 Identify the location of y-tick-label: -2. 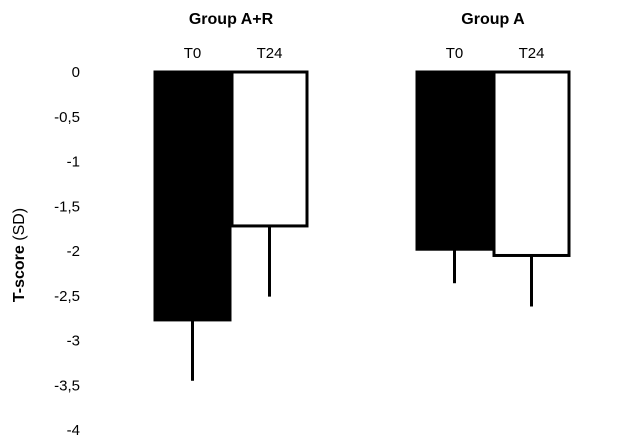
(73, 251).